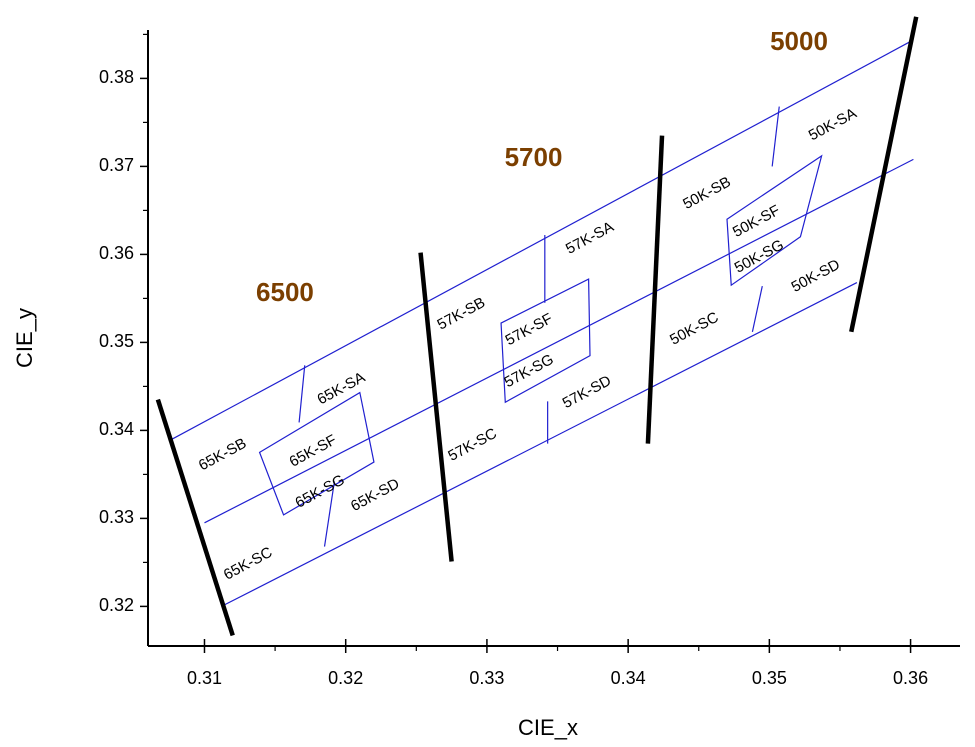 This screenshot has height=747, width=975. I want to click on bin-label: 65K-SG, so click(320, 491).